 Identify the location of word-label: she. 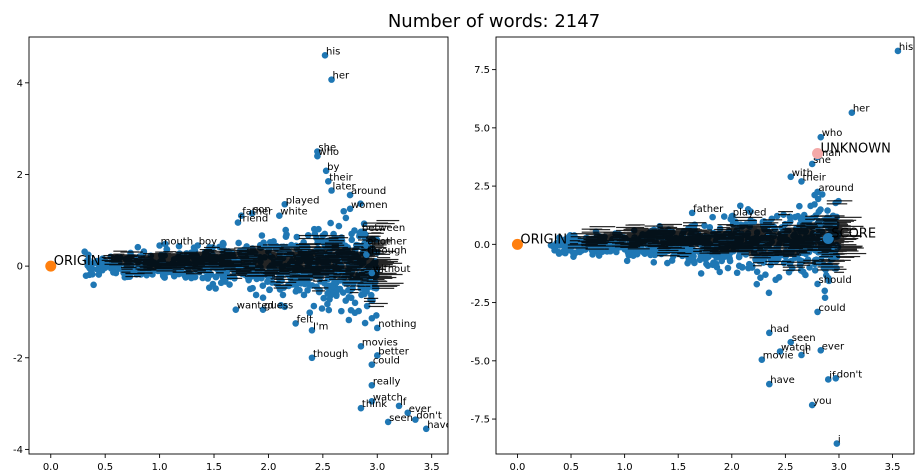
(822, 160).